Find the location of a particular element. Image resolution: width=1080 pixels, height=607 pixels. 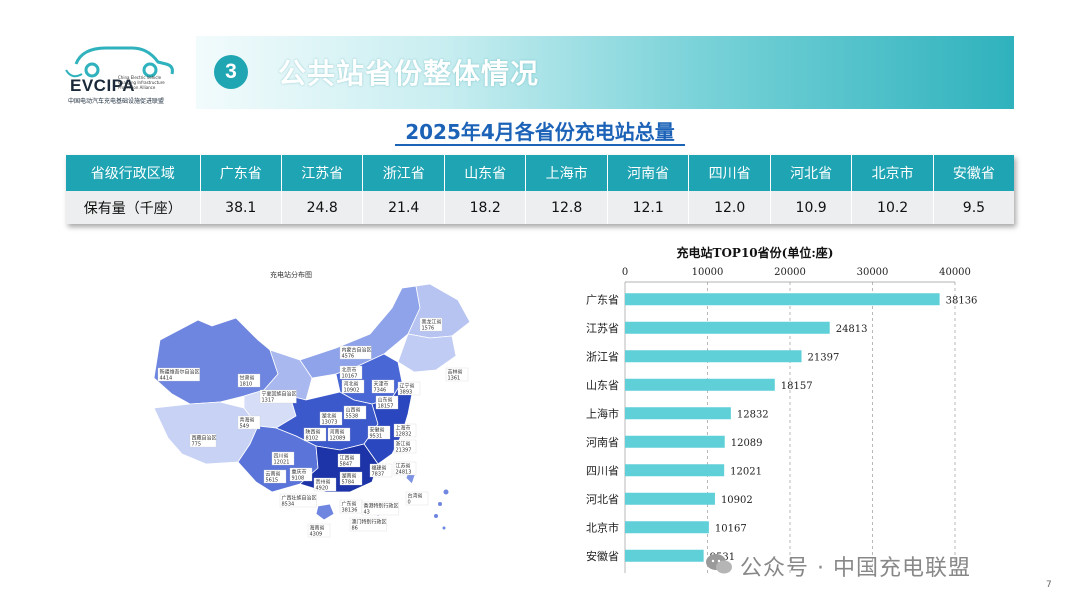

map-region-name: 四川省 is located at coordinates (281, 456).